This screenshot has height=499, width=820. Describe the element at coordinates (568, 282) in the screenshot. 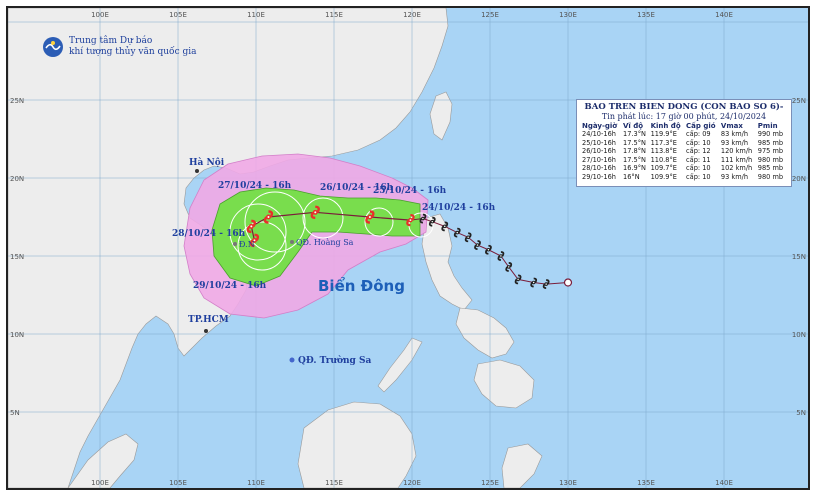

I see `genesis-point` at that location.